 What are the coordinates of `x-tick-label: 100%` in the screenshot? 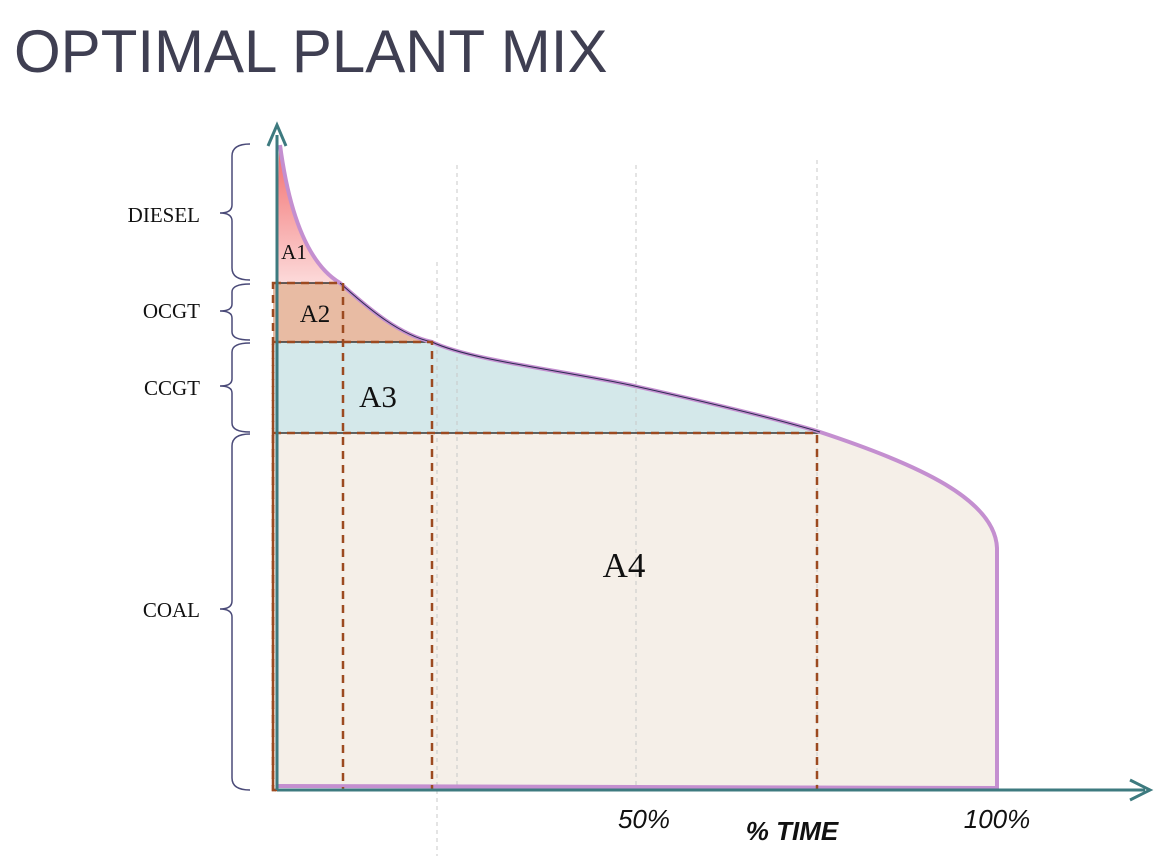 It's located at (997, 819).